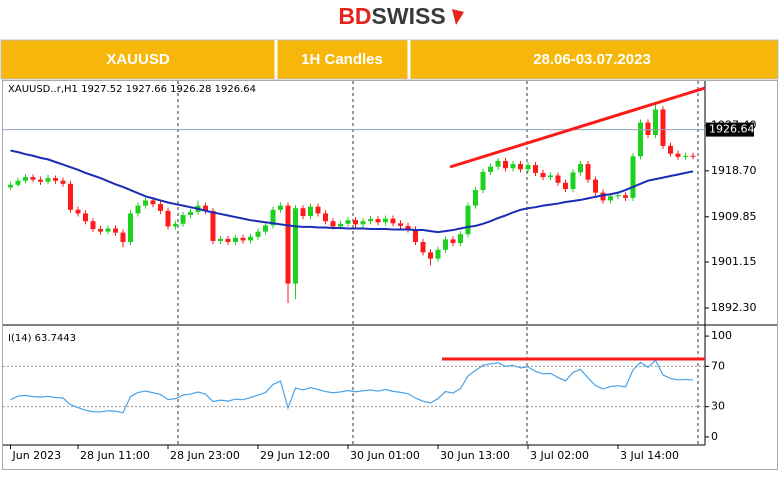 This screenshot has width=780, height=478. I want to click on y-tick-label: 1892.30, so click(734, 307).